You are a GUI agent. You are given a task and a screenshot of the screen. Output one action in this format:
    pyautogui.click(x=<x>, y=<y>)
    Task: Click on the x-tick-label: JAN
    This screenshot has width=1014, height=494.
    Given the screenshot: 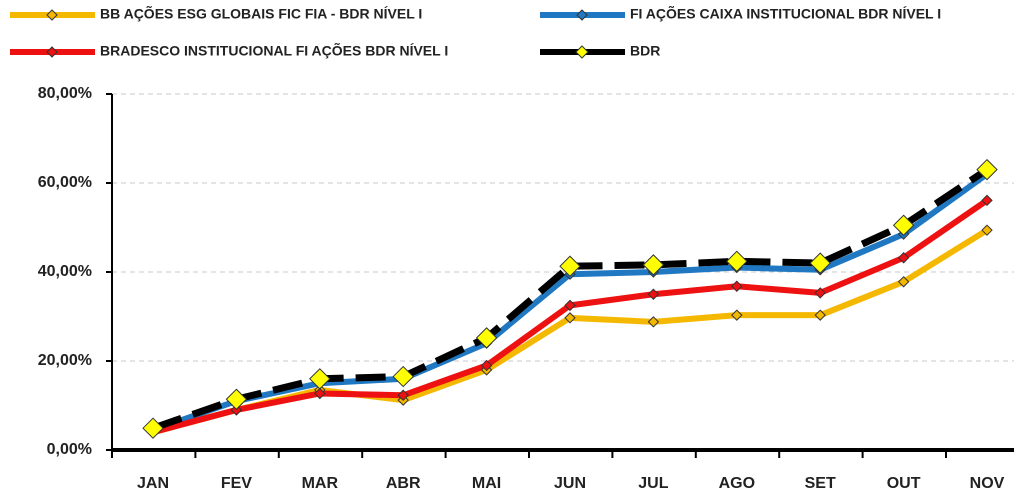 What is the action you would take?
    pyautogui.click(x=153, y=483)
    